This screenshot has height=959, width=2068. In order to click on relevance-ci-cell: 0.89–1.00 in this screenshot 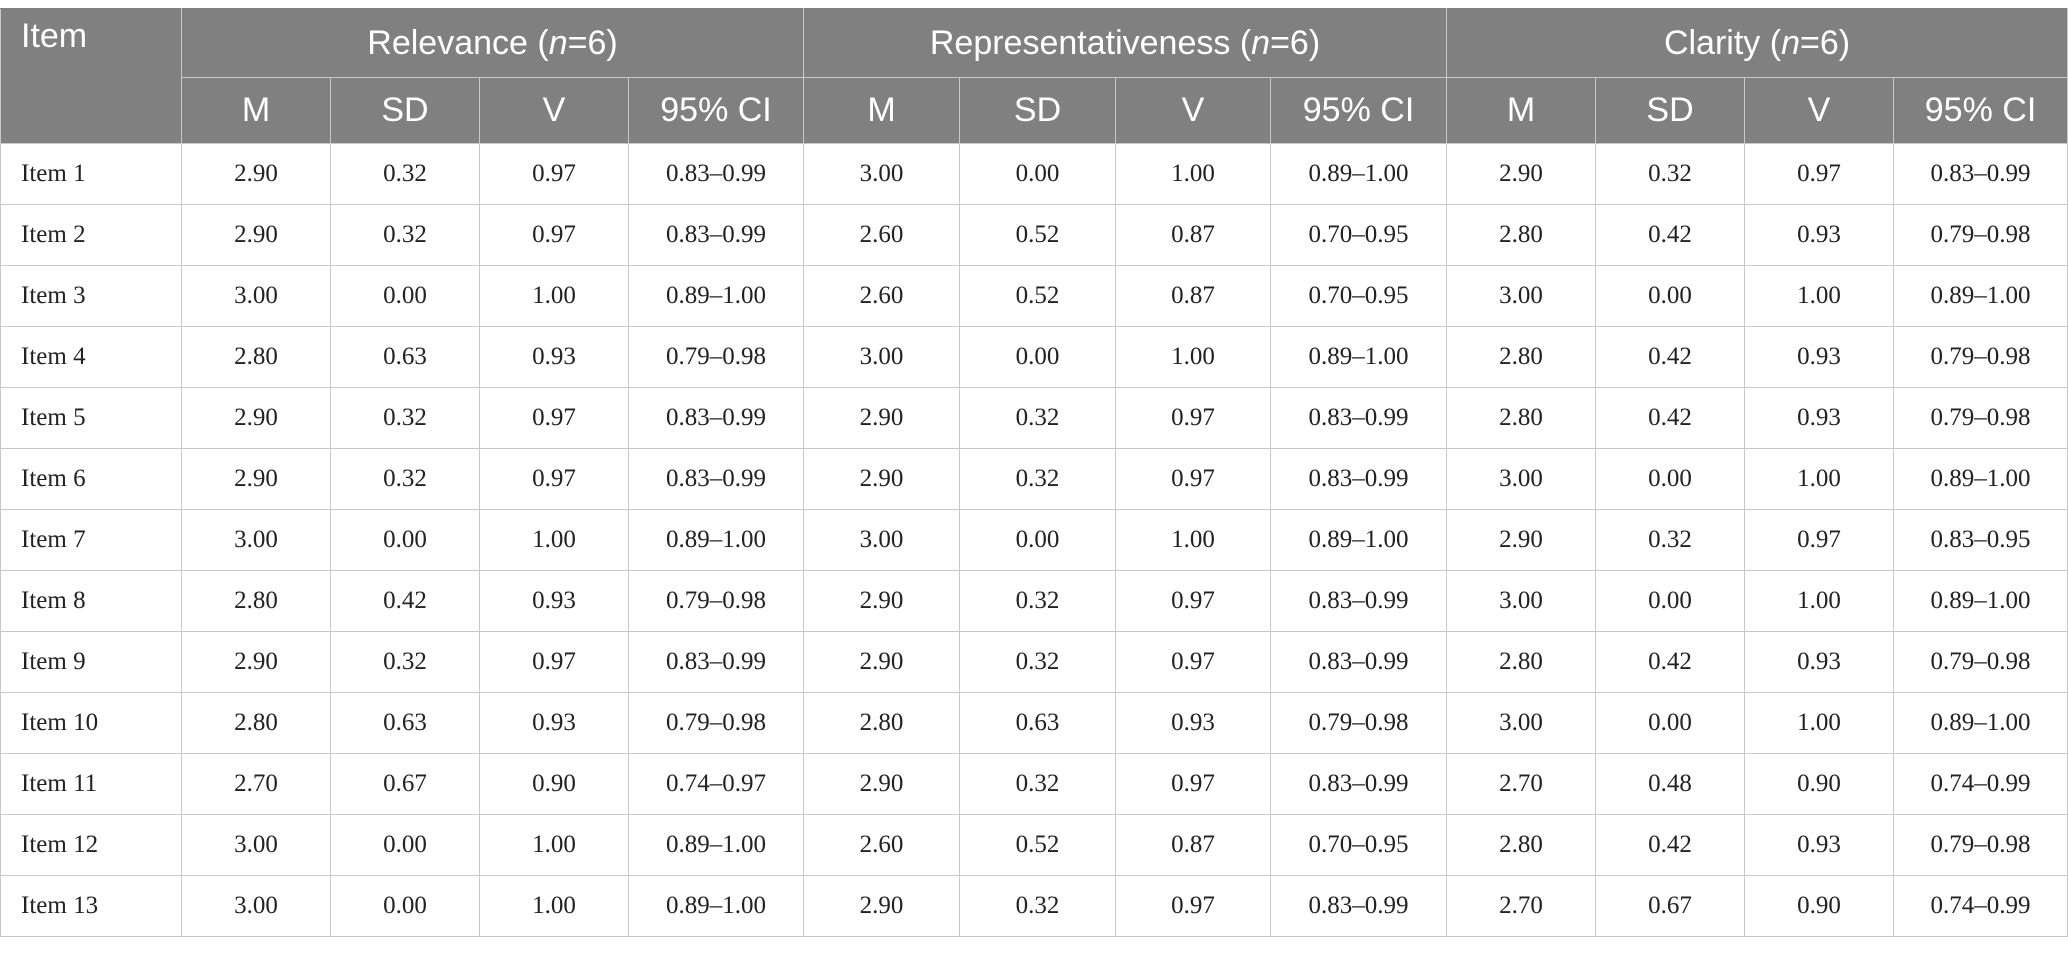, I will do `click(716, 845)`.